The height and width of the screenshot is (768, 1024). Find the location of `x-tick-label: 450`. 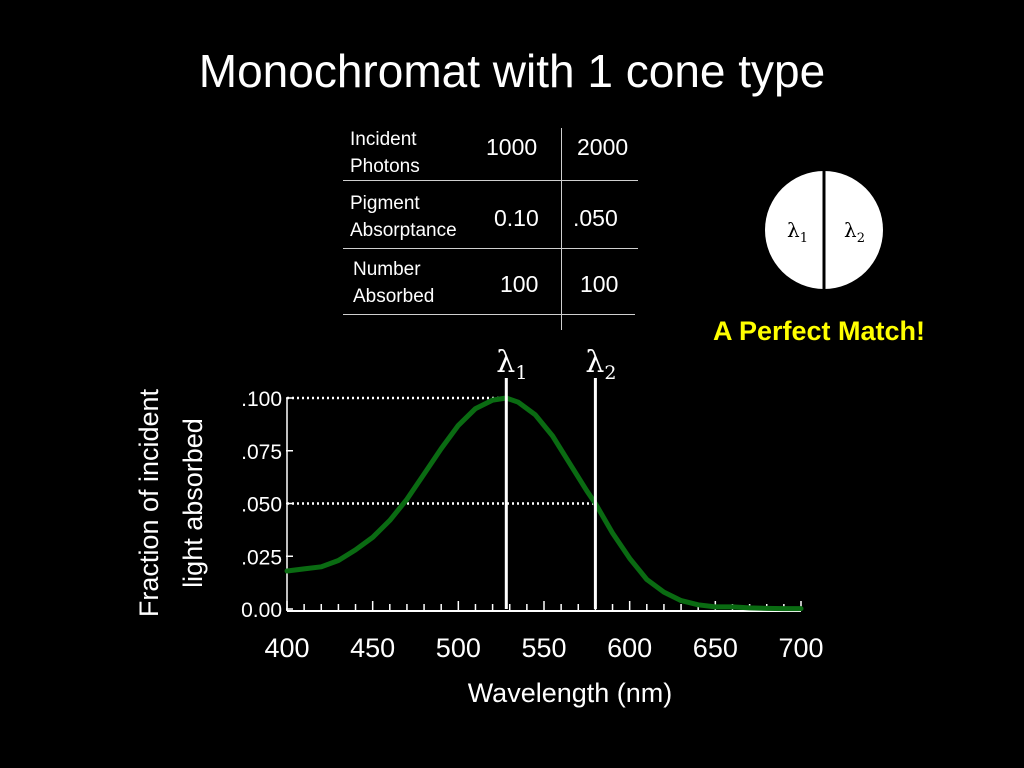

x-tick-label: 450 is located at coordinates (372, 648).